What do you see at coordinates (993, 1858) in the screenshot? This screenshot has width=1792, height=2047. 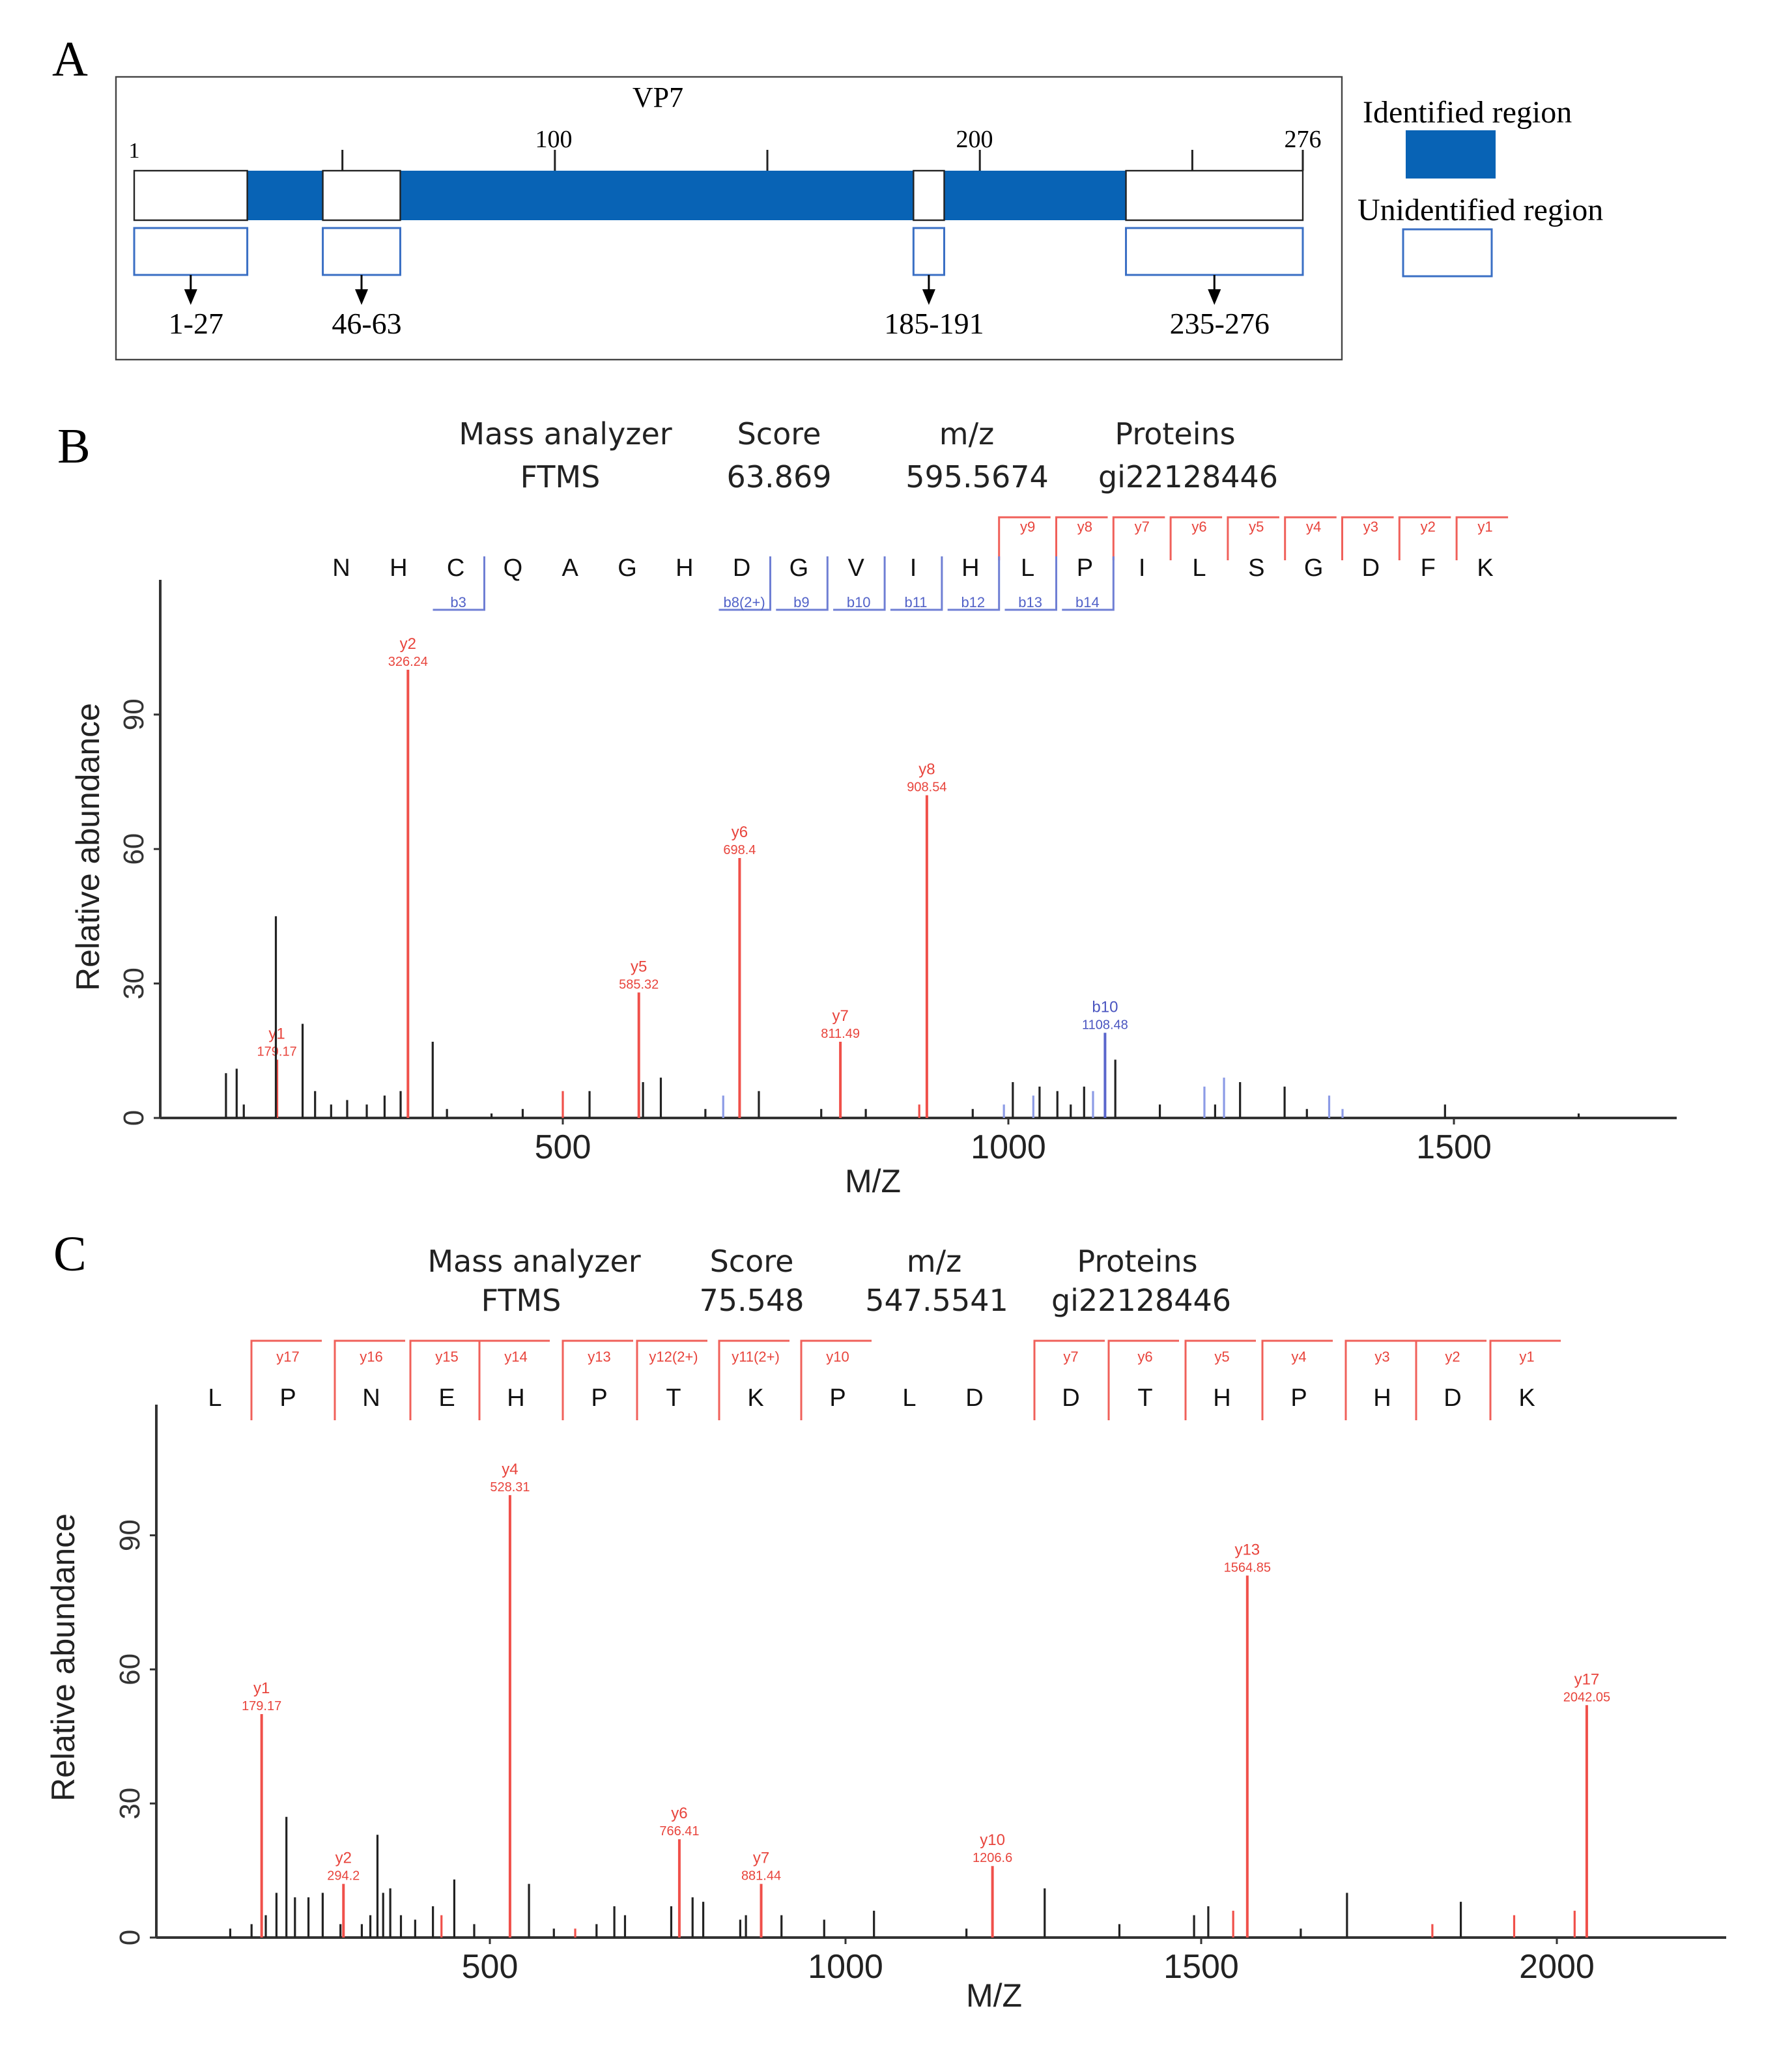 I see `peak-mz-label: 1206.6` at bounding box center [993, 1858].